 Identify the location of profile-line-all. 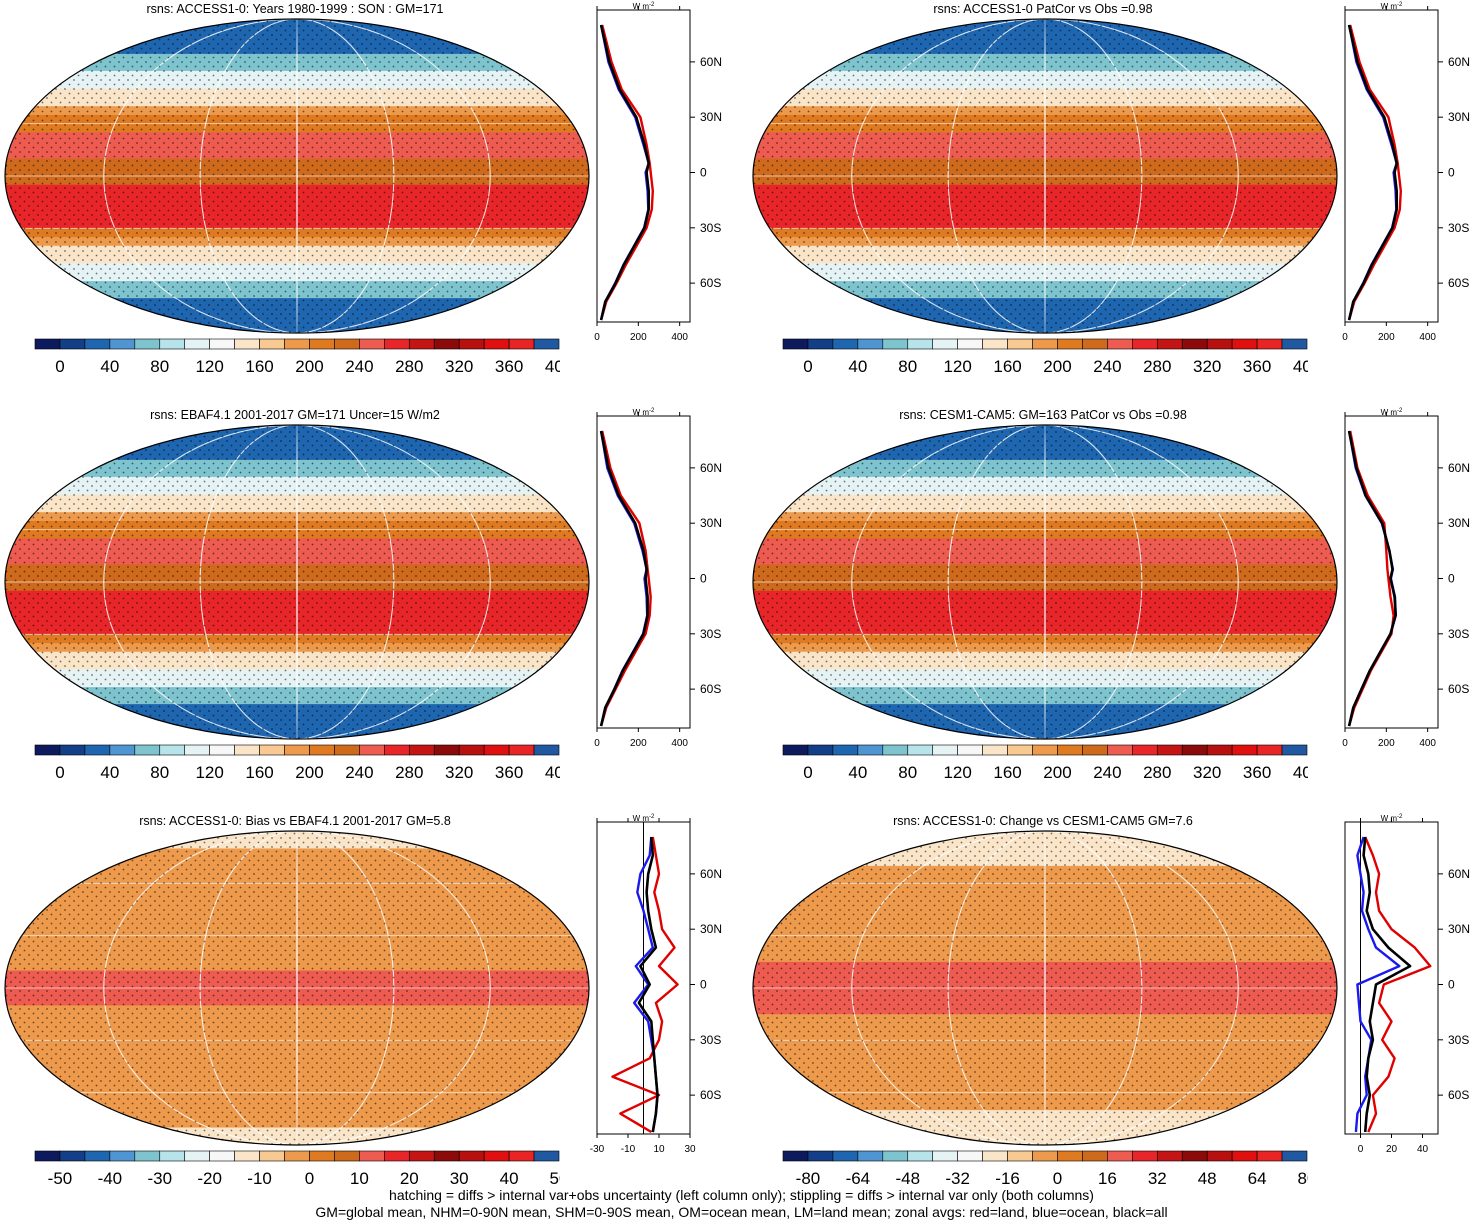
(1387, 984).